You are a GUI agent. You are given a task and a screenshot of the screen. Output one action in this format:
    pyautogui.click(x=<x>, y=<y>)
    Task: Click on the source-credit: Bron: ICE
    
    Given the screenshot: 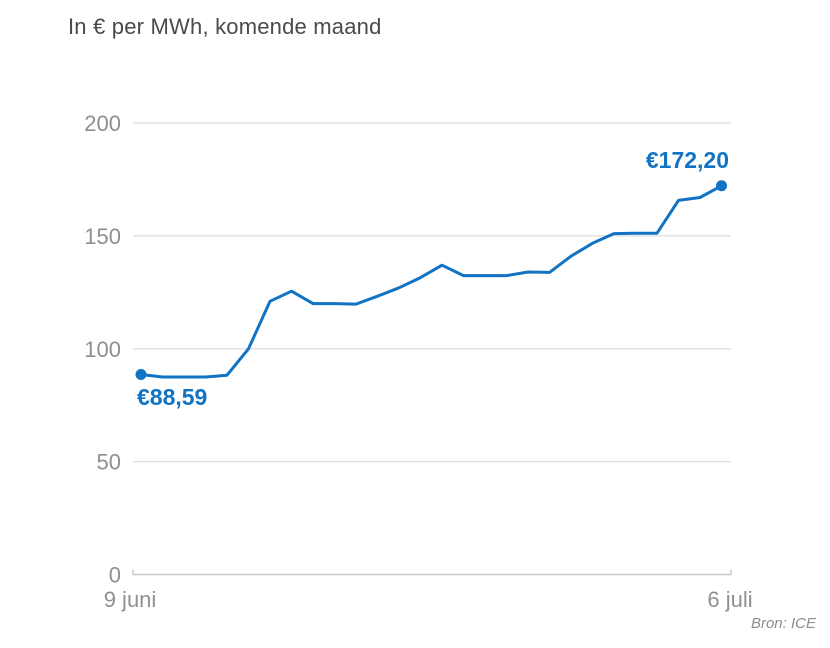 What is the action you would take?
    pyautogui.click(x=783, y=623)
    